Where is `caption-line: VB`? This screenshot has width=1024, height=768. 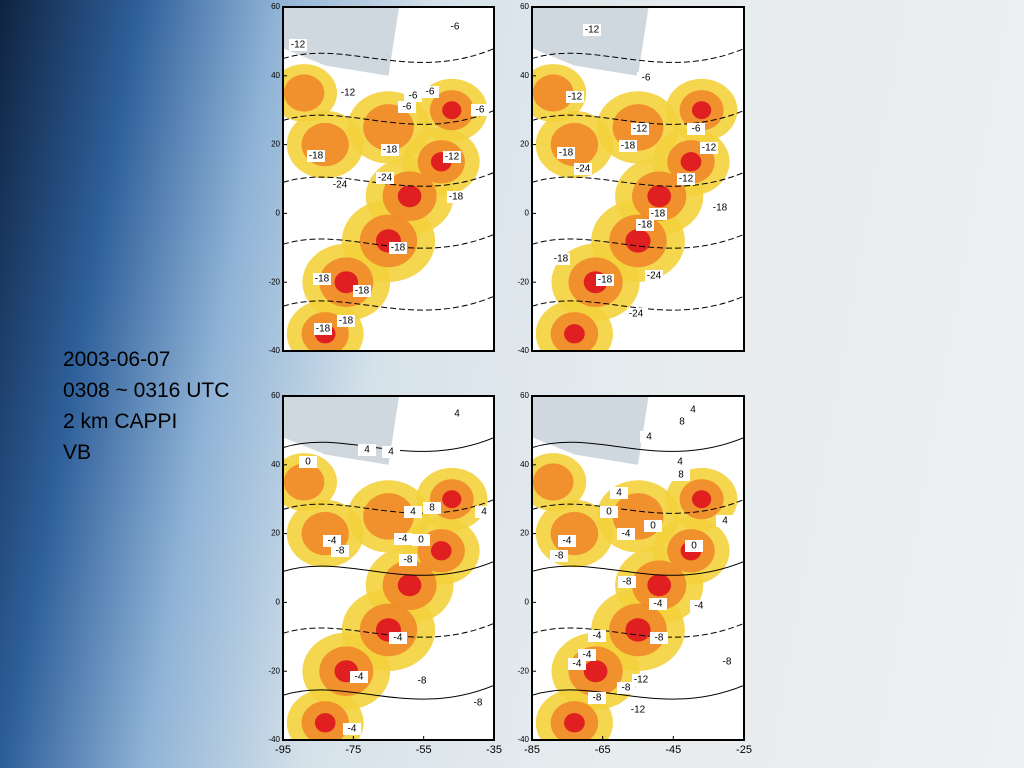 caption-line: VB is located at coordinates (77, 452).